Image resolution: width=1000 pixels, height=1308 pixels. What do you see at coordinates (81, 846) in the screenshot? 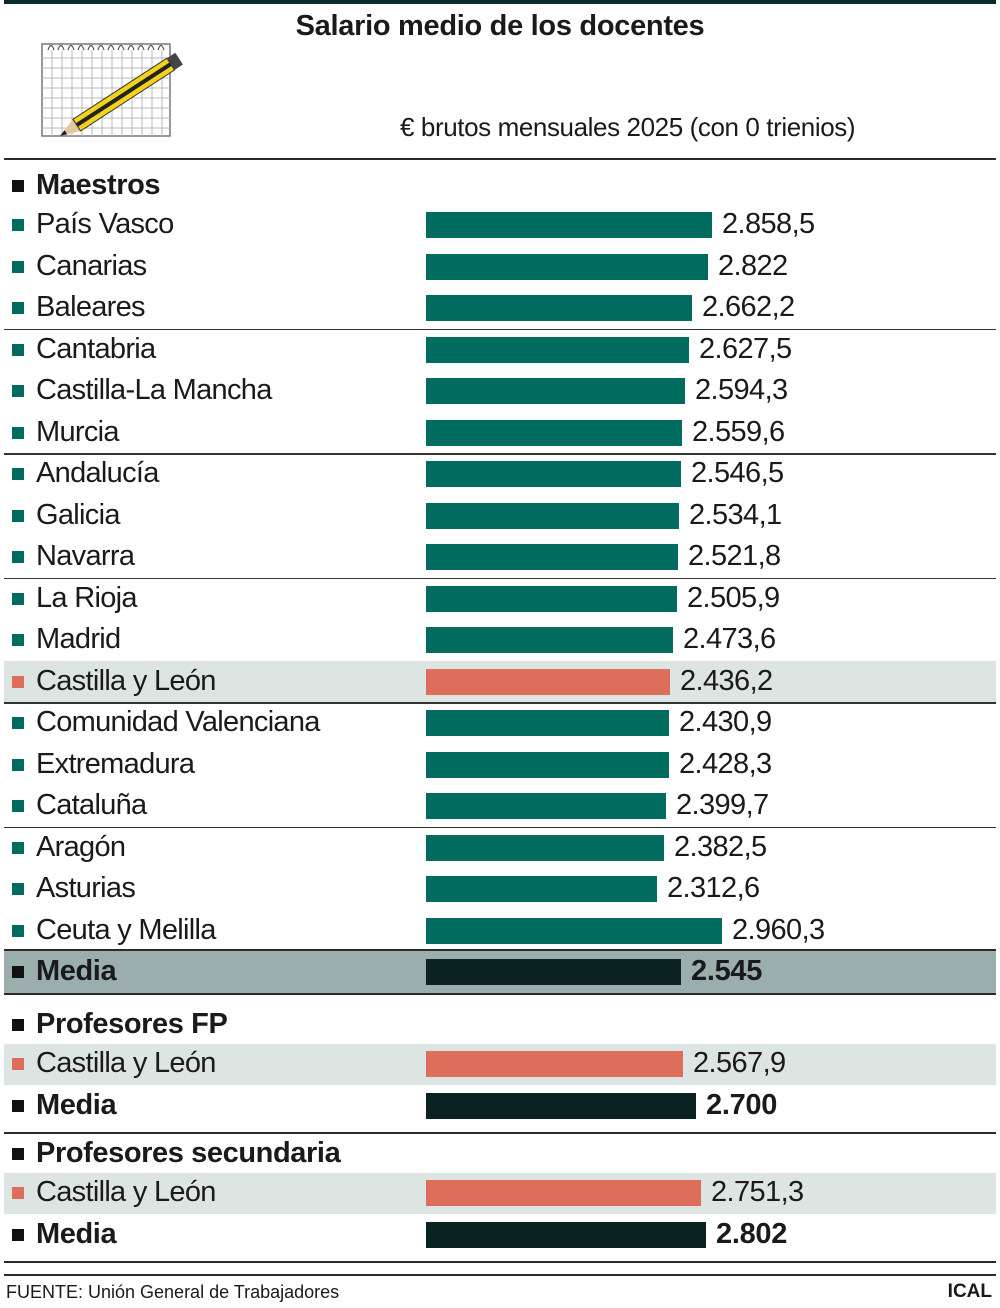
I see `row-label: Aragón` at bounding box center [81, 846].